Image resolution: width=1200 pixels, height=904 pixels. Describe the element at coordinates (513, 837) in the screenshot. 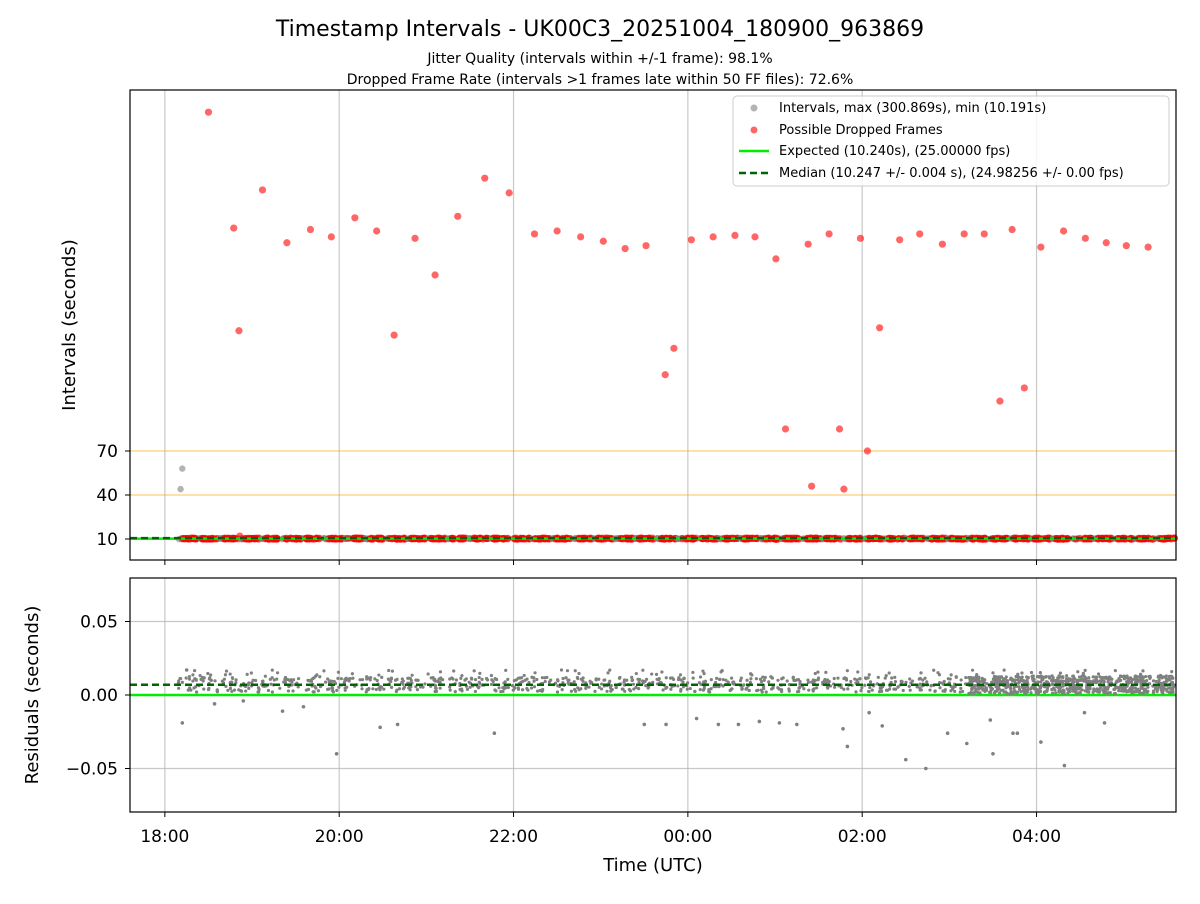

I see `x-tick-label: 22:00` at that location.